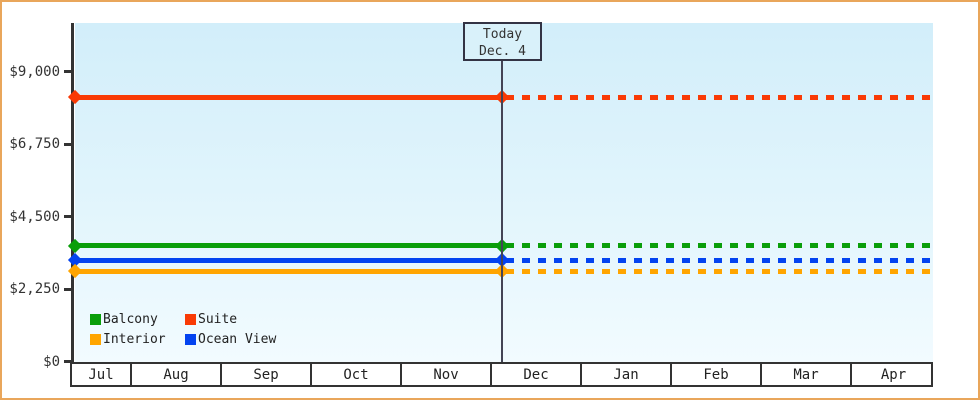  What do you see at coordinates (134, 339) in the screenshot?
I see `legend-label: Interior` at bounding box center [134, 339].